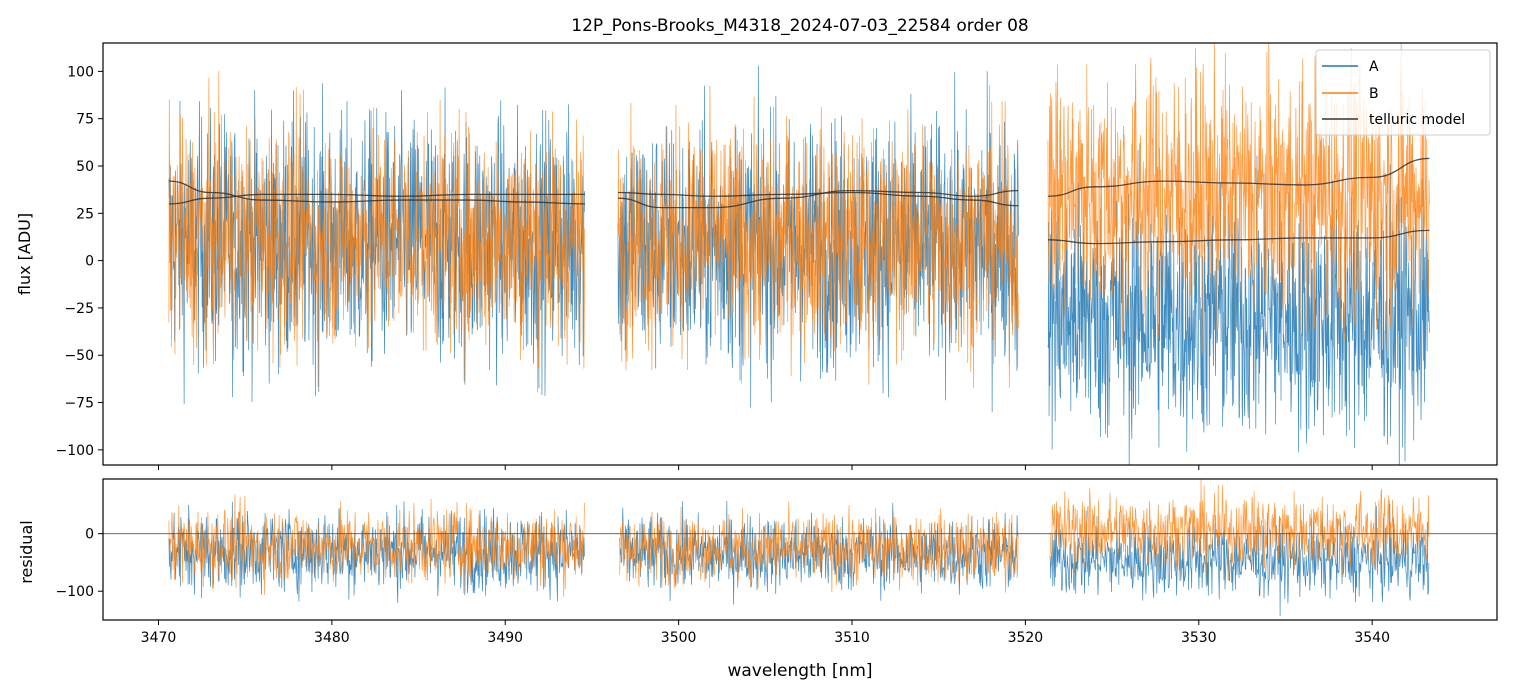  Describe the element at coordinates (80, 72) in the screenshot. I see `flux-ytick-label: 100` at that location.